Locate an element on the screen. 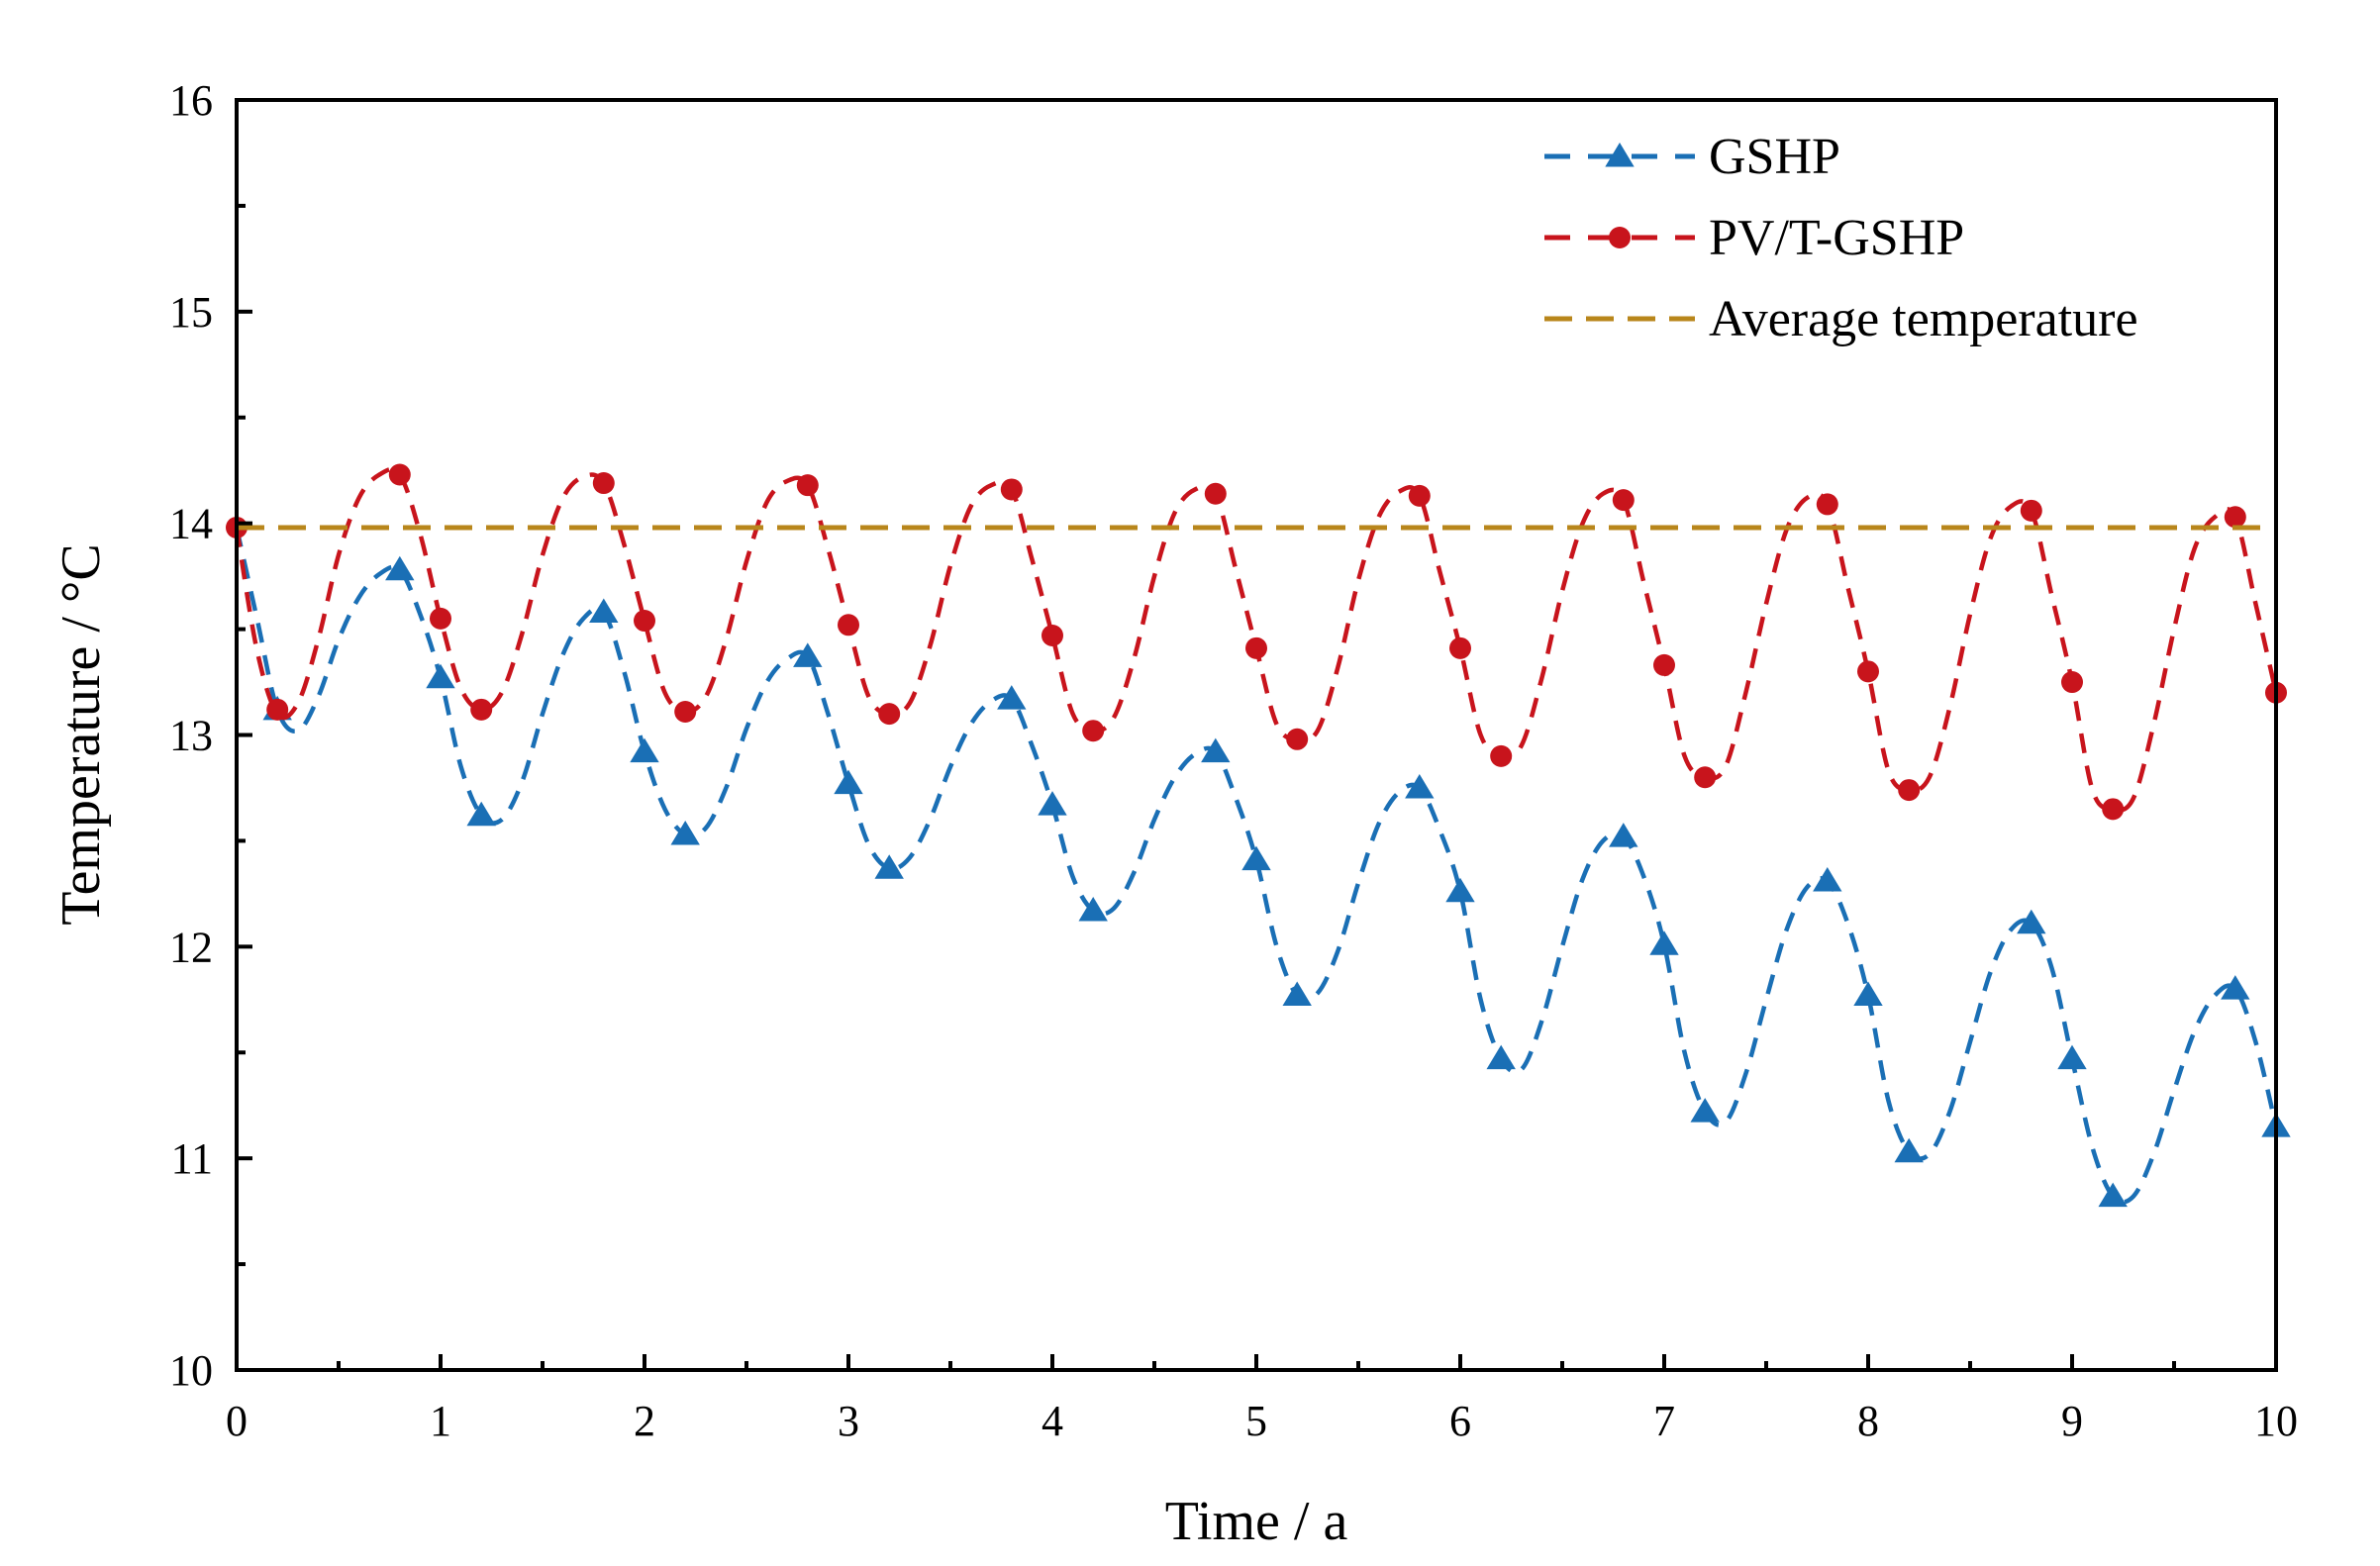 Image resolution: width=2380 pixels, height=1566 pixels. x-tick-label: 8 is located at coordinates (1868, 1421).